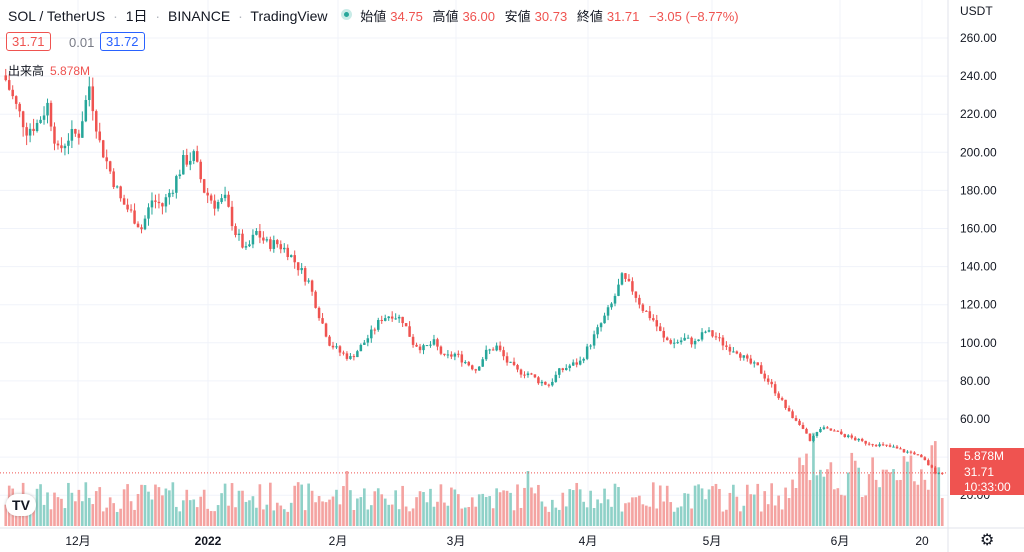 The height and width of the screenshot is (552, 1024). Describe the element at coordinates (589, 16) in the screenshot. I see `close-label: 終値` at that location.